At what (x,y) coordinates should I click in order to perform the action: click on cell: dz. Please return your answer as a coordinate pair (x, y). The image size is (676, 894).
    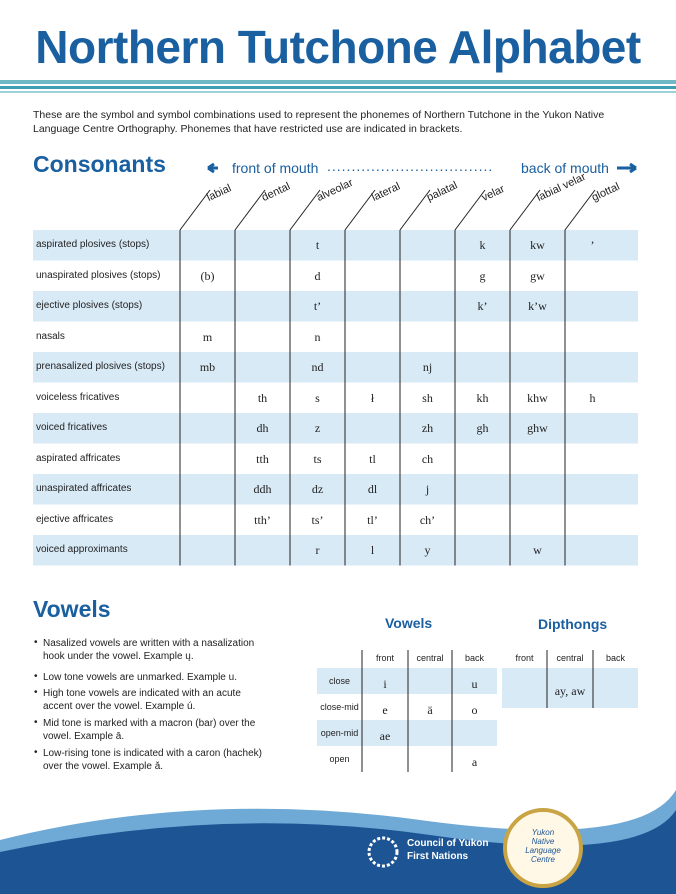
    Looking at the image, I should click on (317, 489).